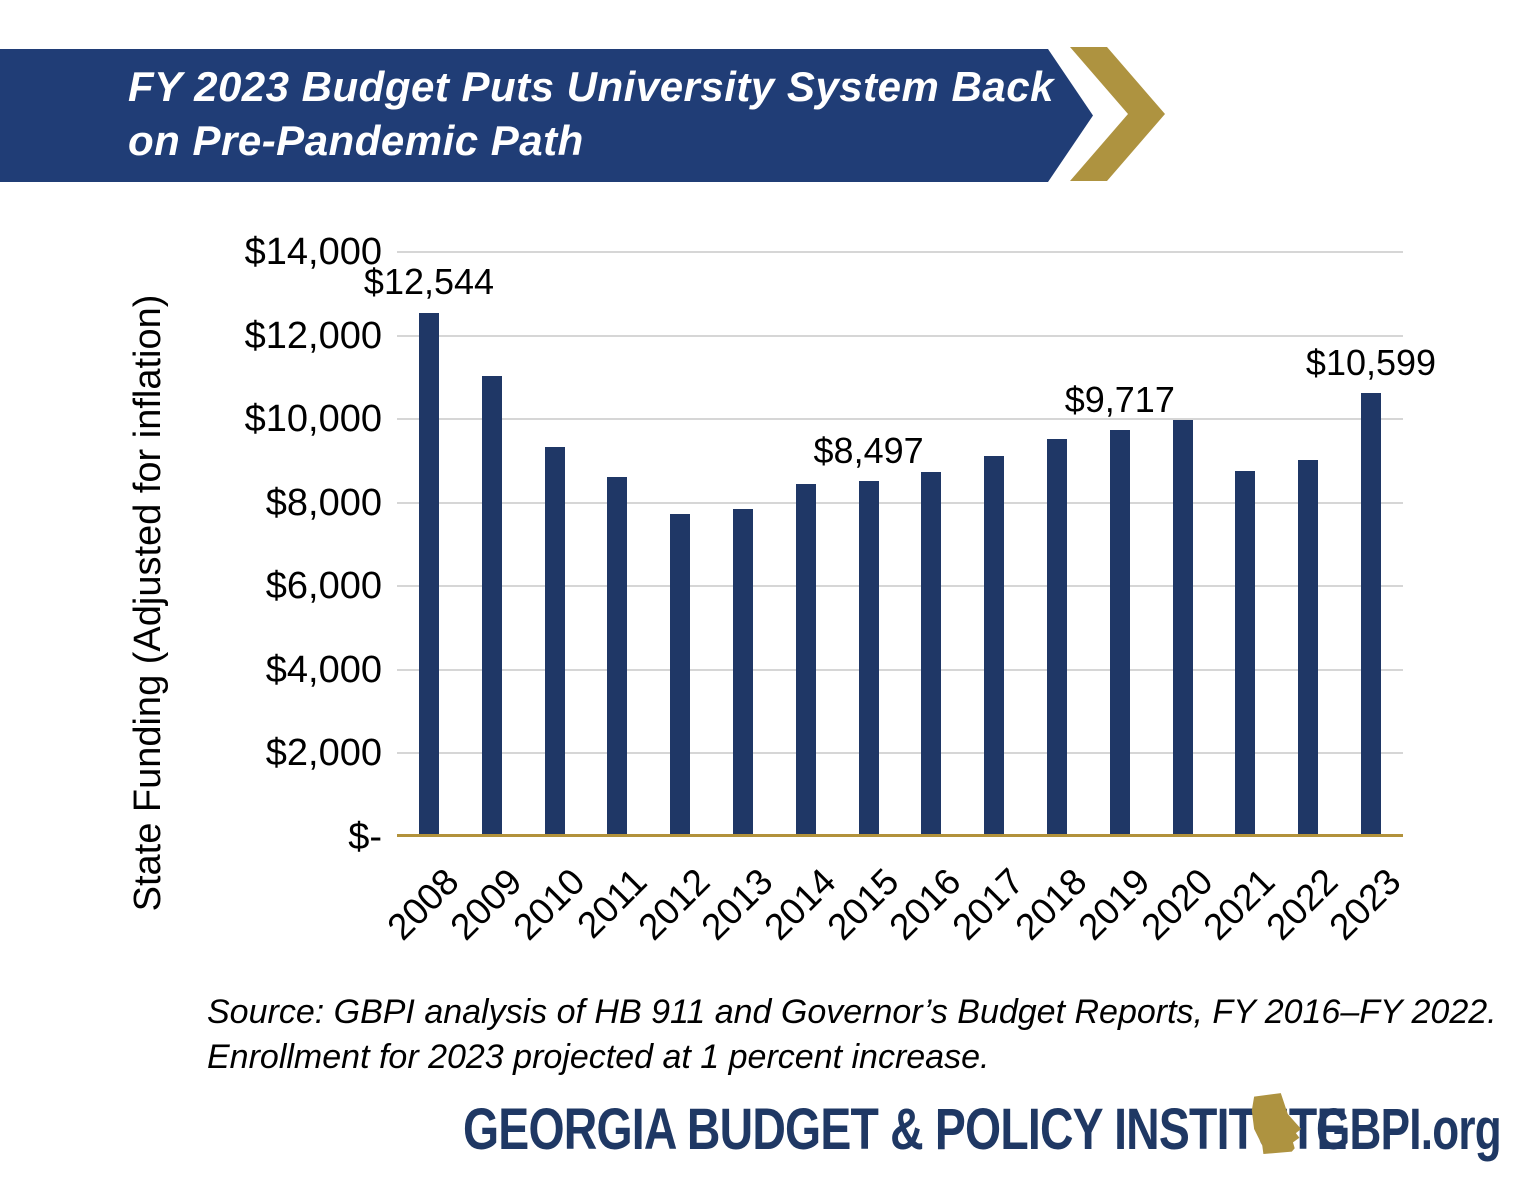 This screenshot has width=1536, height=1181. What do you see at coordinates (994, 645) in the screenshot?
I see `bar-2017` at bounding box center [994, 645].